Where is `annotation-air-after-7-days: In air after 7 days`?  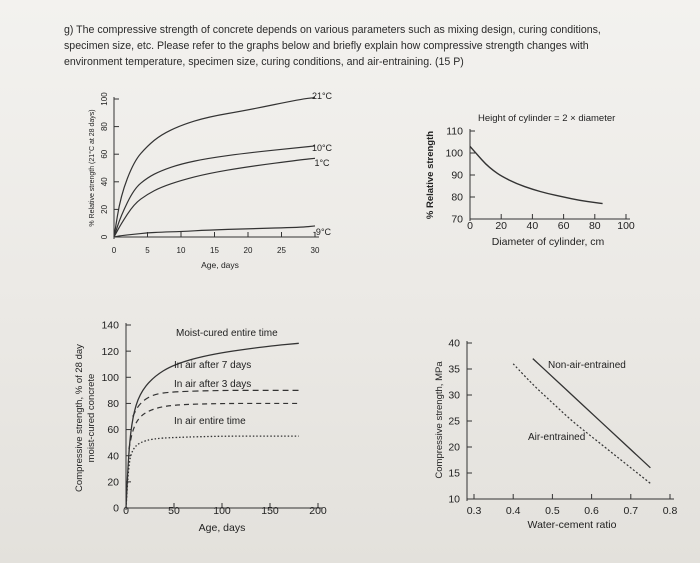
annotation-air-after-7-days: In air after 7 days is located at coordinates (212, 365).